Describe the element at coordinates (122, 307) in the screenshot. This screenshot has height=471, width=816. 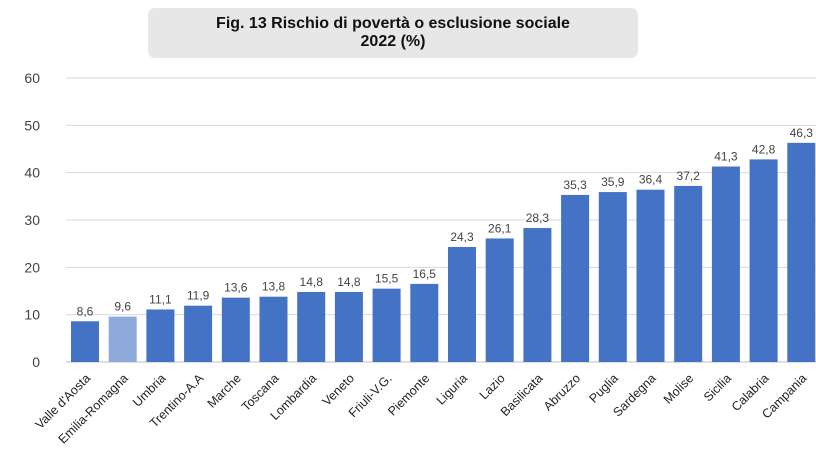
I see `data-label: 9,6` at that location.